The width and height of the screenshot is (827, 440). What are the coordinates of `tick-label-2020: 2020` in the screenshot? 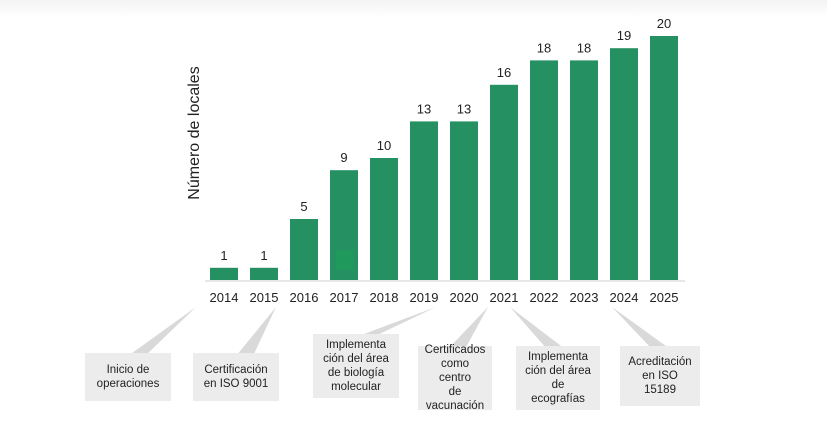 It's located at (464, 297).